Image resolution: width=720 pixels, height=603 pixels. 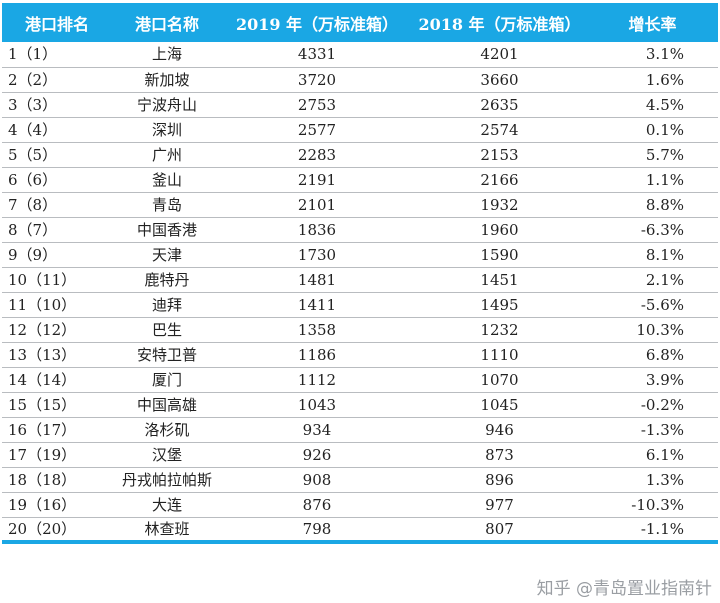 What do you see at coordinates (664, 104) in the screenshot?
I see `growth-cell: 4.5%` at bounding box center [664, 104].